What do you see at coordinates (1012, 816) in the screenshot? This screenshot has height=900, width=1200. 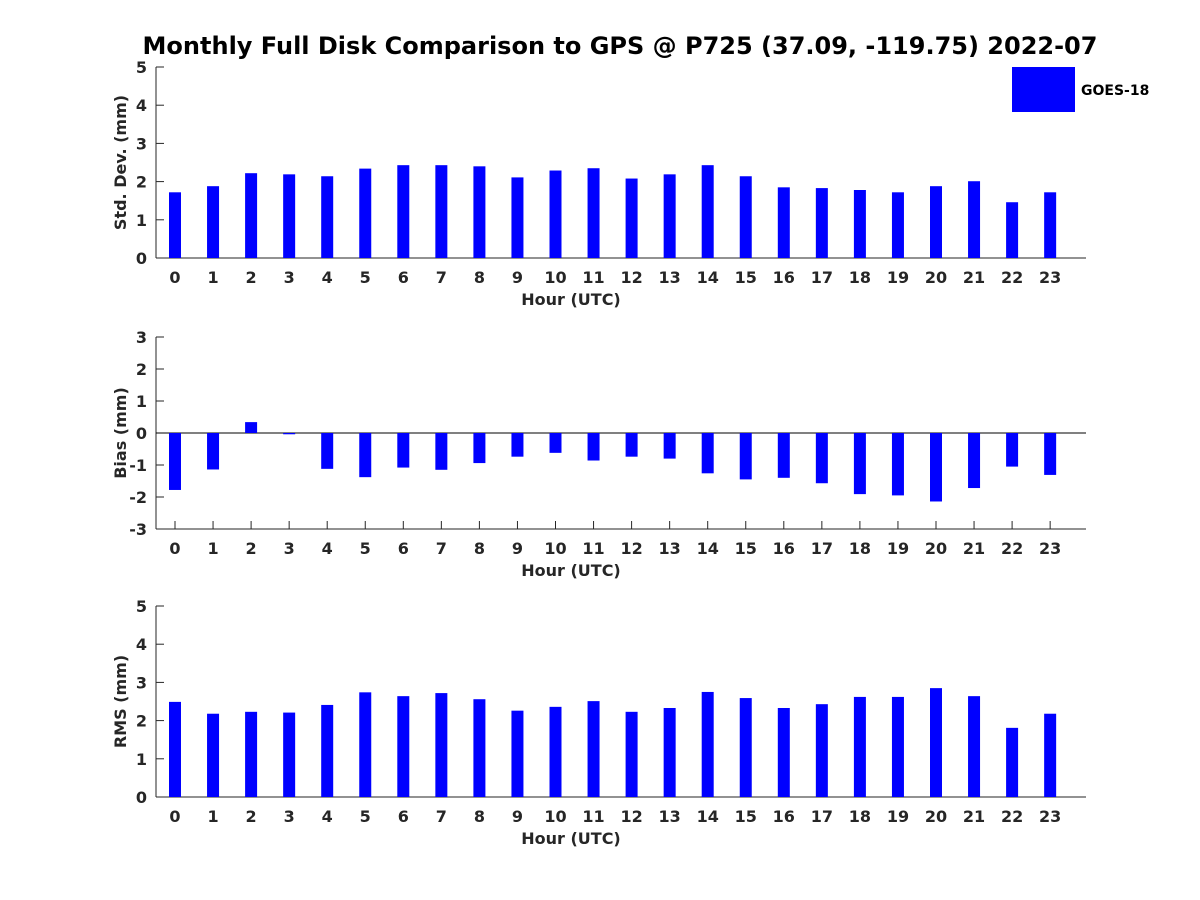 I see `x-tick-label: 22` at bounding box center [1012, 816].